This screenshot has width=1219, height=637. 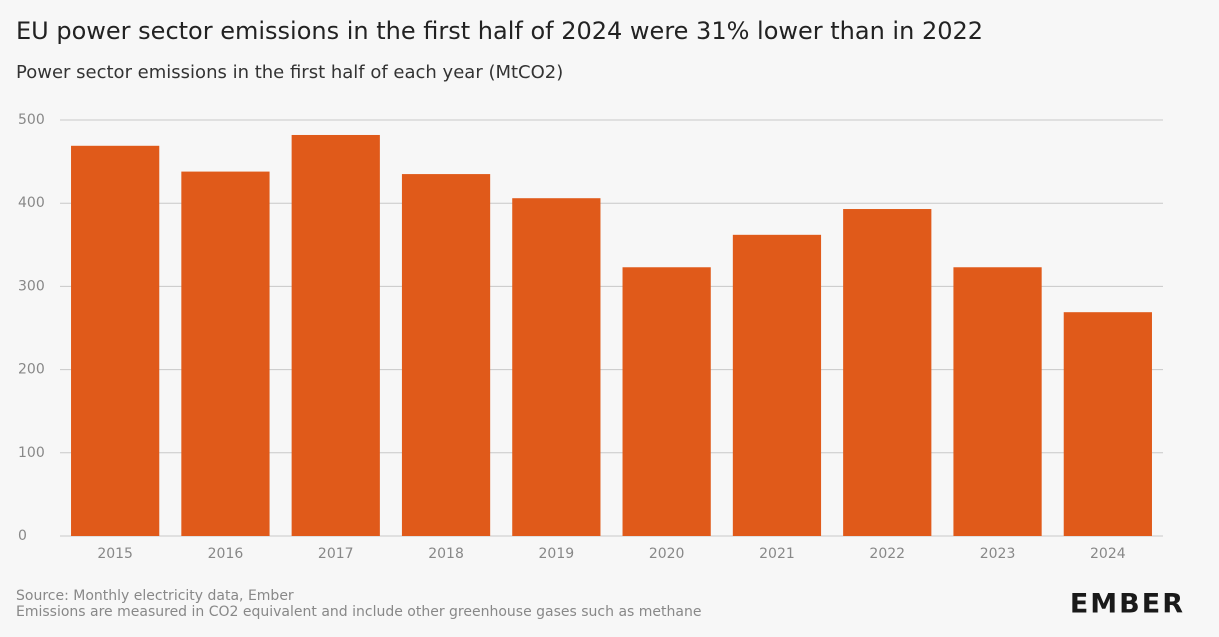 I want to click on y-tick-label: 300, so click(x=31, y=286).